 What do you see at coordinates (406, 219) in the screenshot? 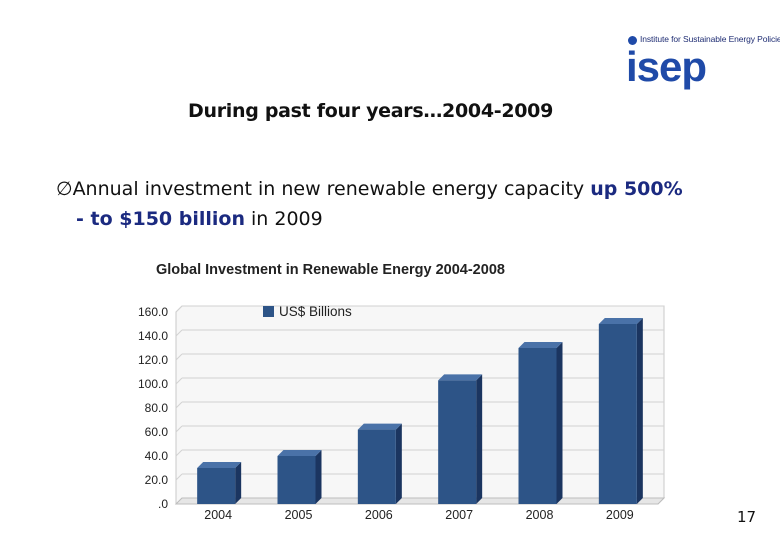
I see `bullet-line-2: - to $150 billion in 2009` at bounding box center [406, 219].